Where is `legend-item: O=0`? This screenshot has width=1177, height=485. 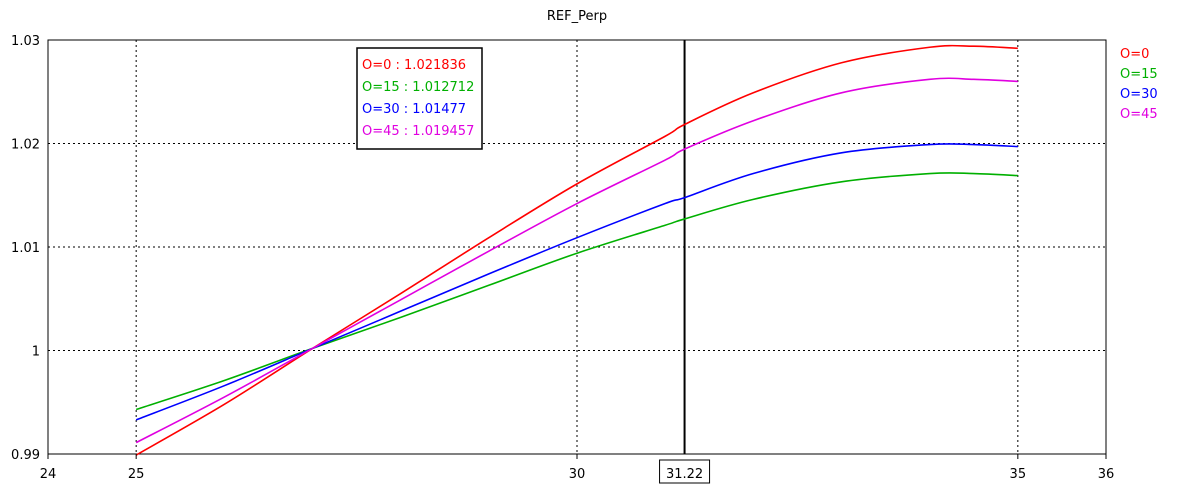 legend-item: O=0 is located at coordinates (1134, 54).